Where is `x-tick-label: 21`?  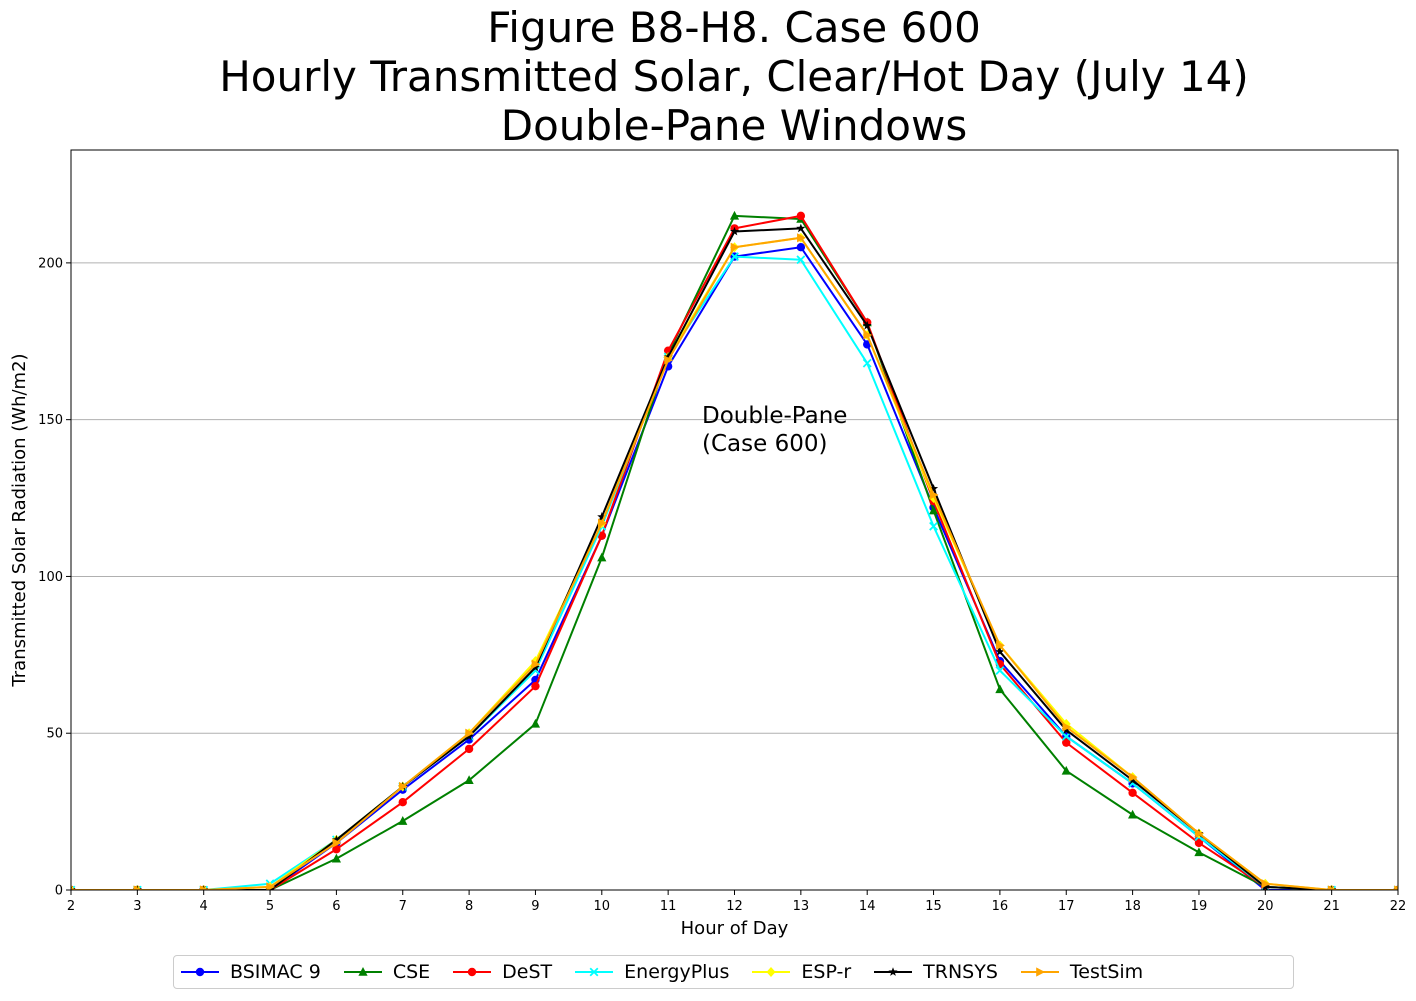
x-tick-label: 21 is located at coordinates (1331, 906).